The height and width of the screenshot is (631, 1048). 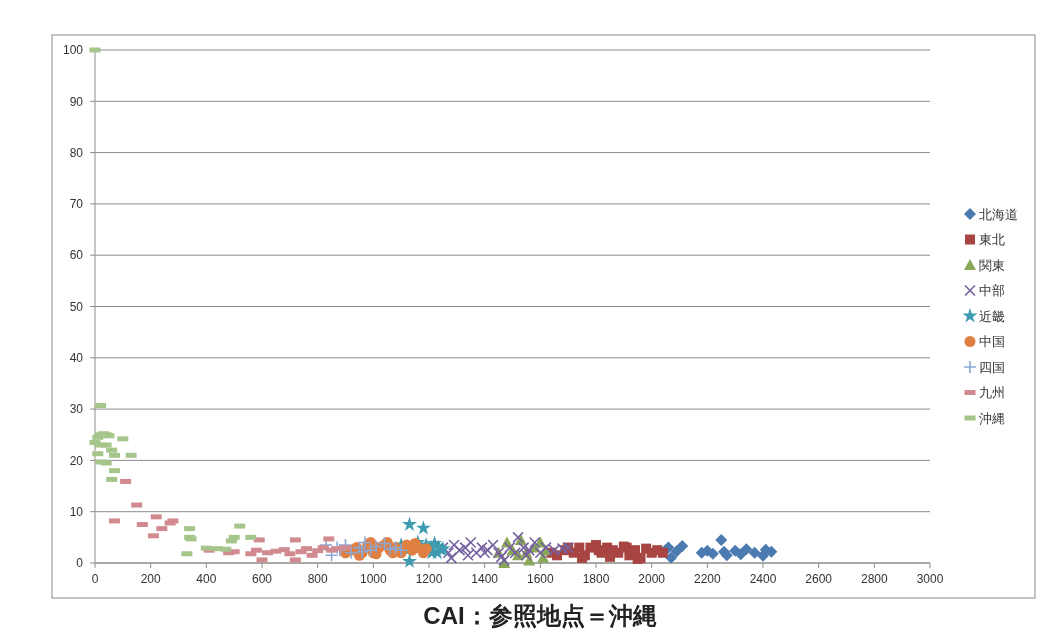 What do you see at coordinates (76, 152) in the screenshot?
I see `y-tick-label: 80` at bounding box center [76, 152].